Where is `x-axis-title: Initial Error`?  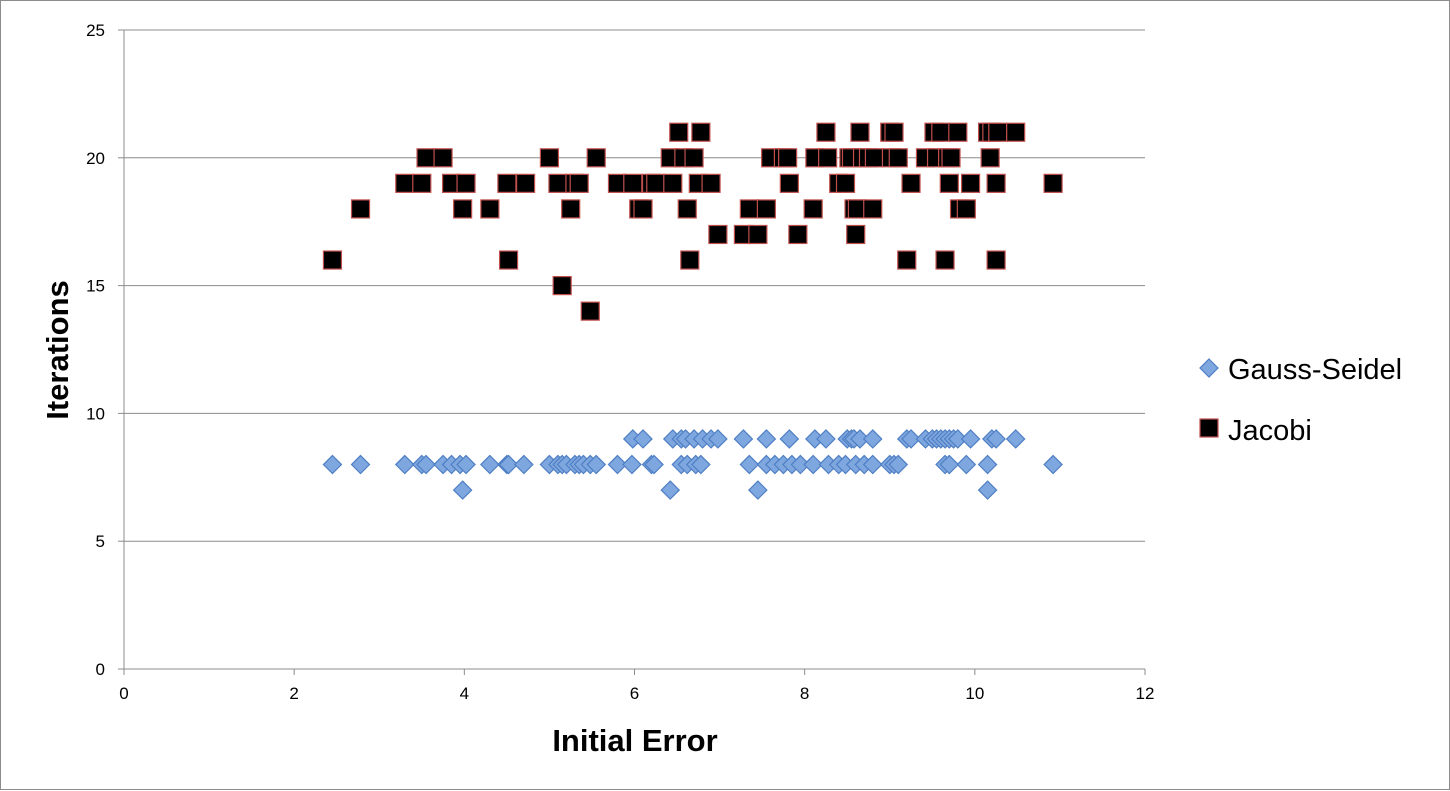
x-axis-title: Initial Error is located at coordinates (634, 740).